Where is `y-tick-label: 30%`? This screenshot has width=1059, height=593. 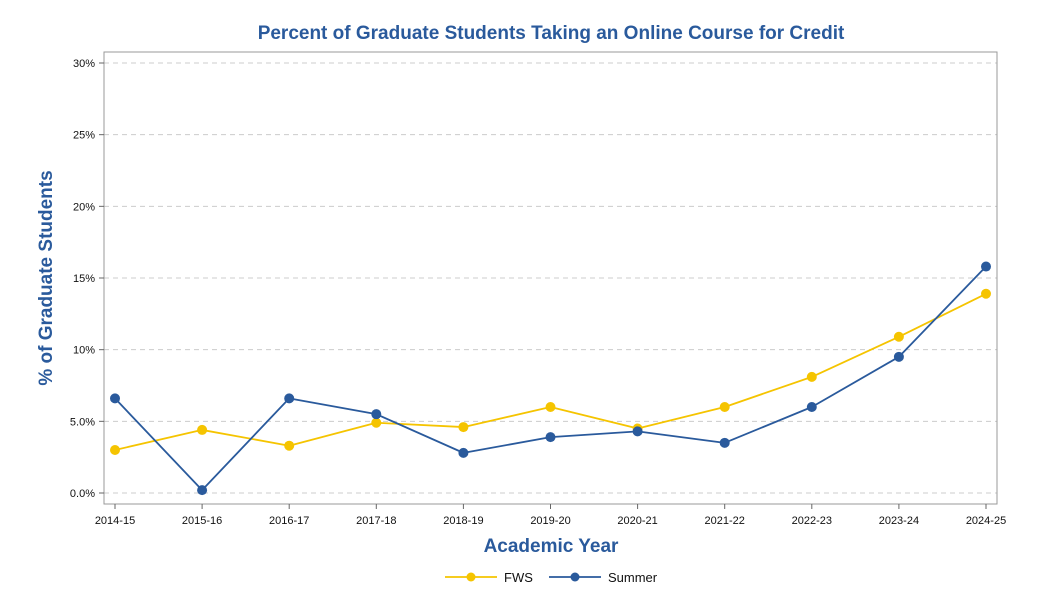 y-tick-label: 30% is located at coordinates (84, 64).